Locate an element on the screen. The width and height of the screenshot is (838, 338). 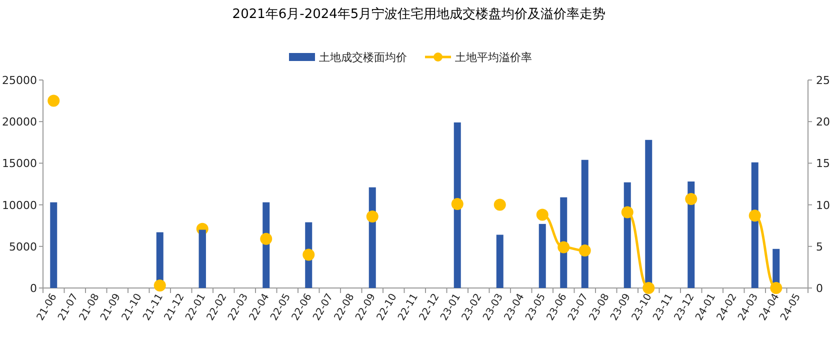
y-tick-label: 15000 is located at coordinates (19, 163).